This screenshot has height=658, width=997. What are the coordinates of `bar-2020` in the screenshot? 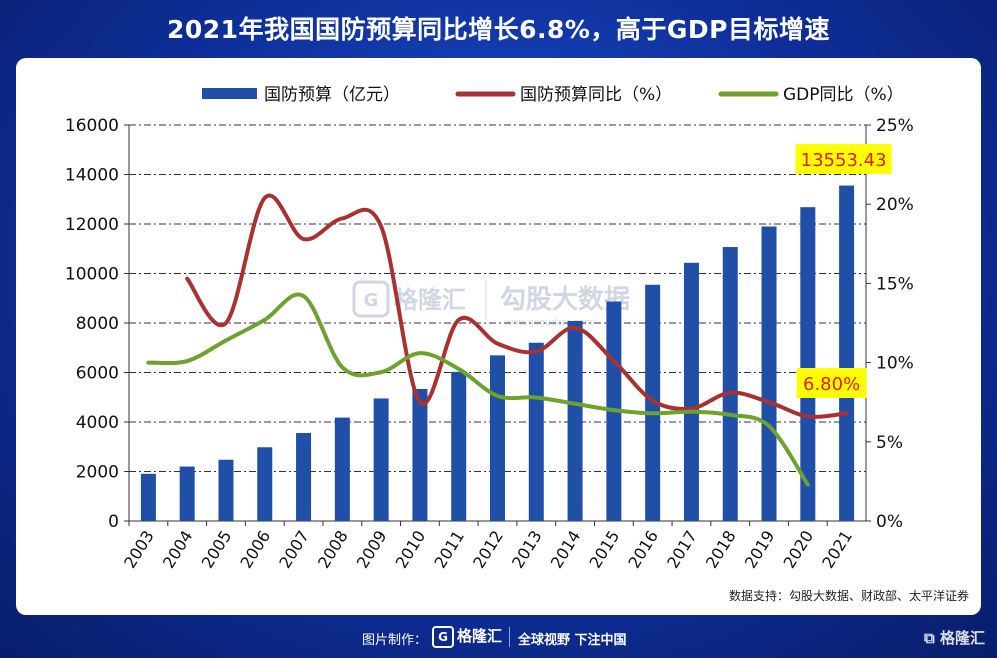 It's located at (808, 364).